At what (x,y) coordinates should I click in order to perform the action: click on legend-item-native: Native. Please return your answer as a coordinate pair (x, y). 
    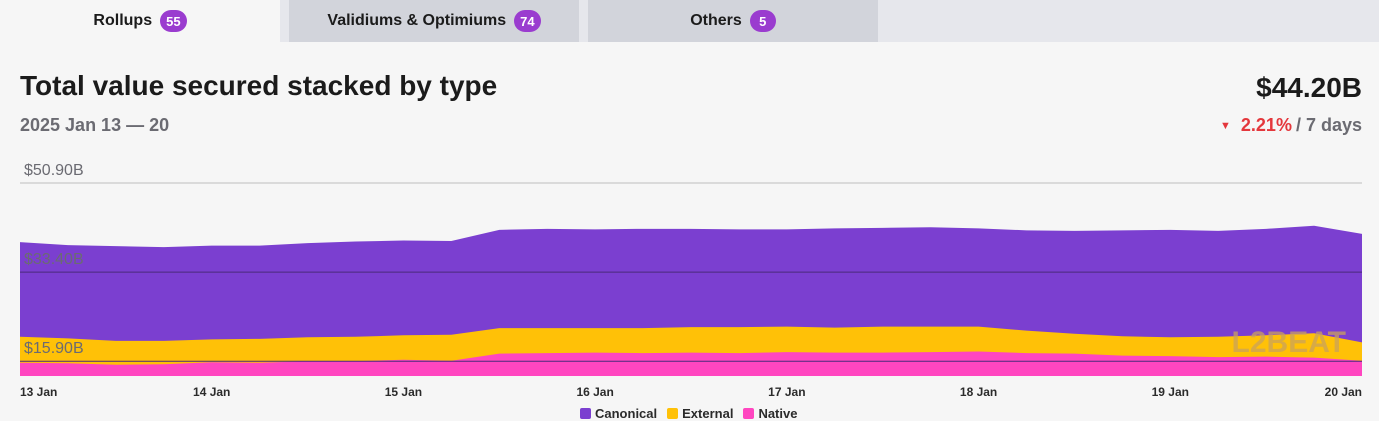
    Looking at the image, I should click on (770, 413).